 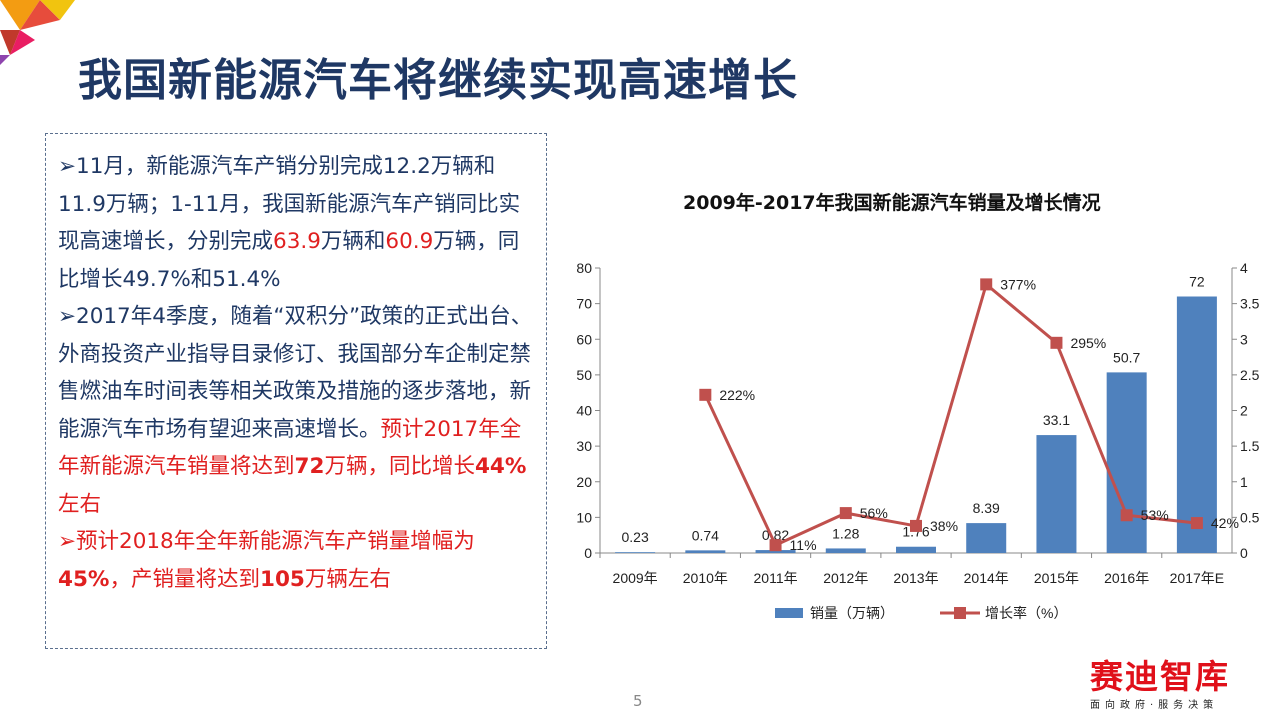 What do you see at coordinates (584, 304) in the screenshot?
I see `left-tick-label: 70` at bounding box center [584, 304].